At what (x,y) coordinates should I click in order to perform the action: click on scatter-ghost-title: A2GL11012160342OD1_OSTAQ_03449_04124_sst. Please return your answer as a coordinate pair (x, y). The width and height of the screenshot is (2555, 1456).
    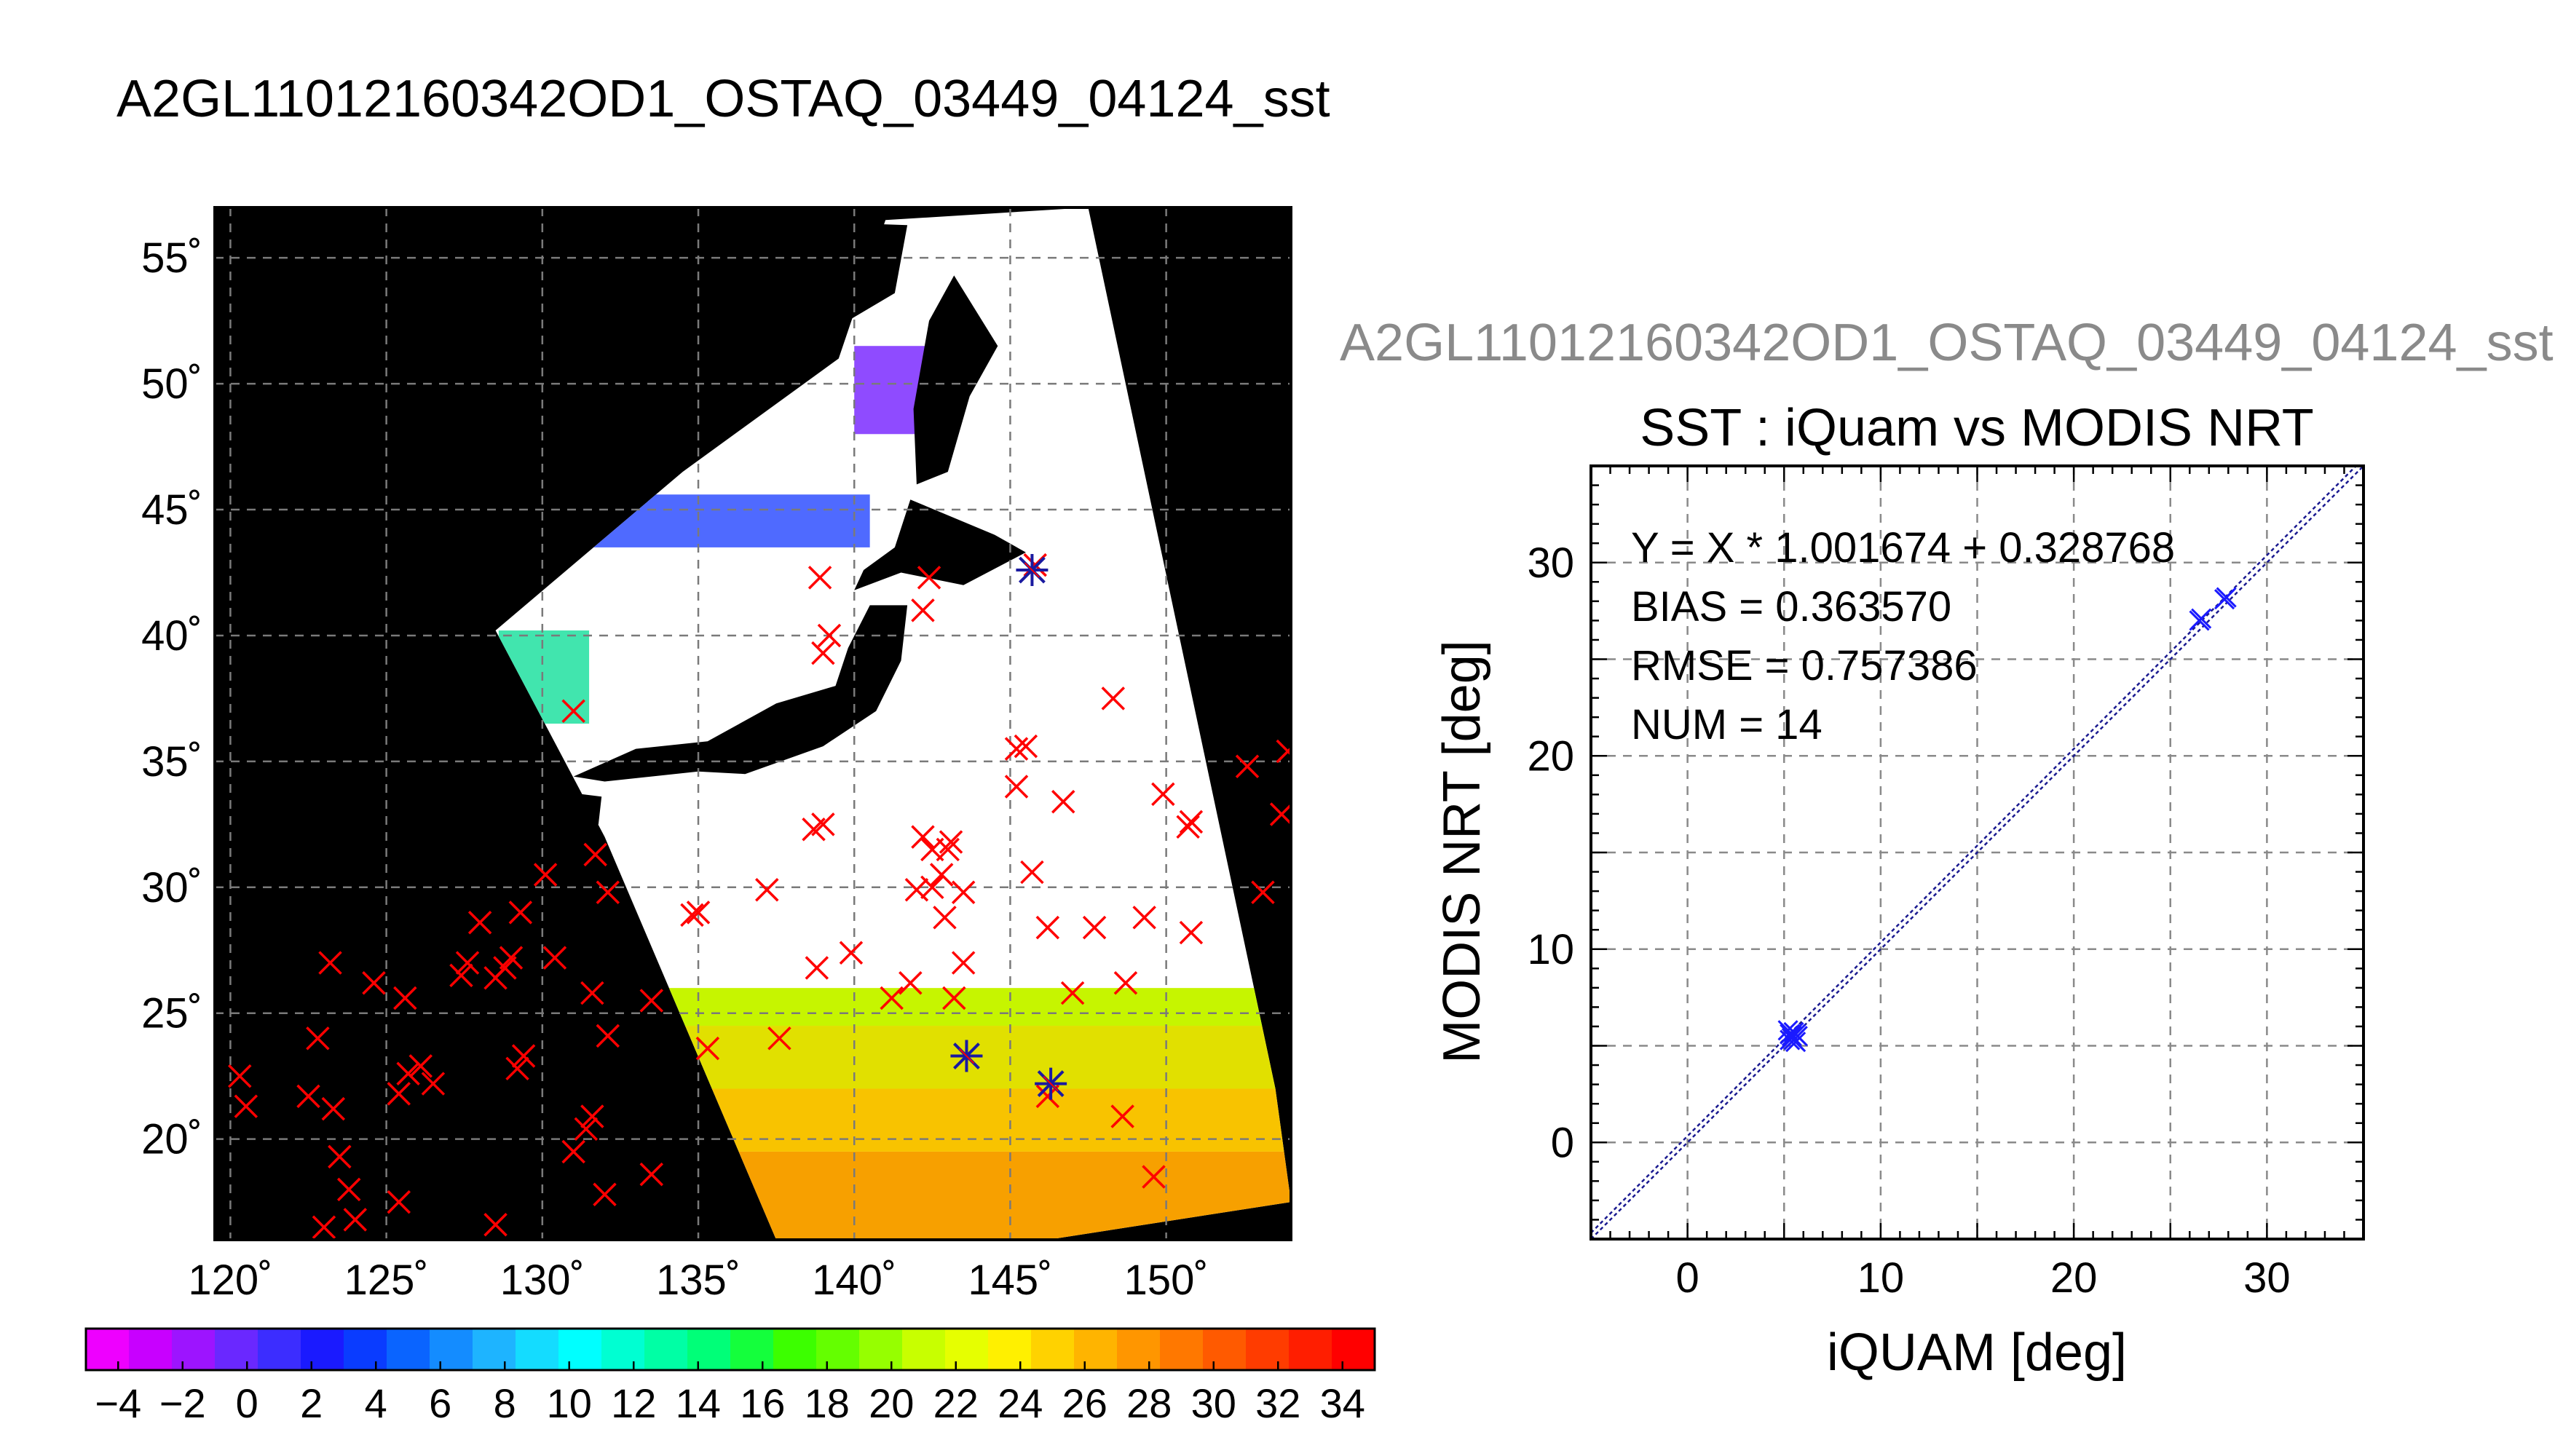
    Looking at the image, I should click on (1947, 343).